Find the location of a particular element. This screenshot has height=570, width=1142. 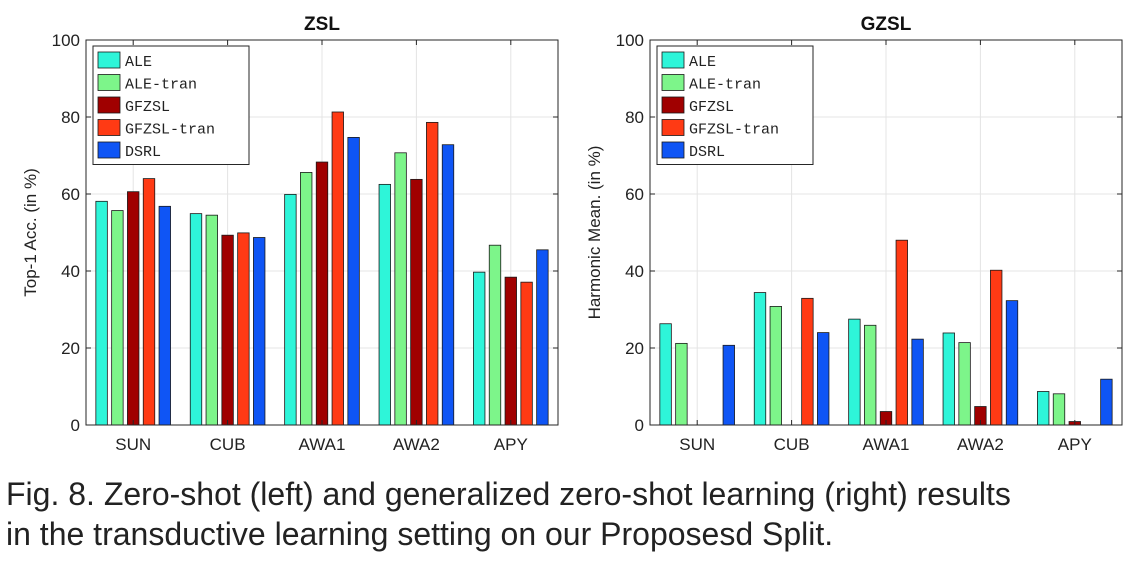

bar-gfzsl-tran-sun is located at coordinates (149, 302).